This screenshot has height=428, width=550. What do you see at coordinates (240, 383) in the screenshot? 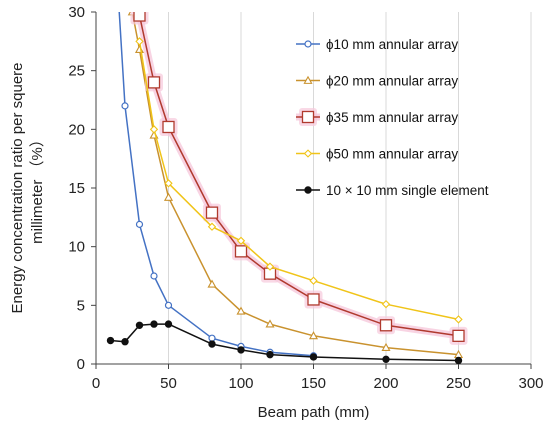
I see `x-tick-label: 100` at bounding box center [240, 383].